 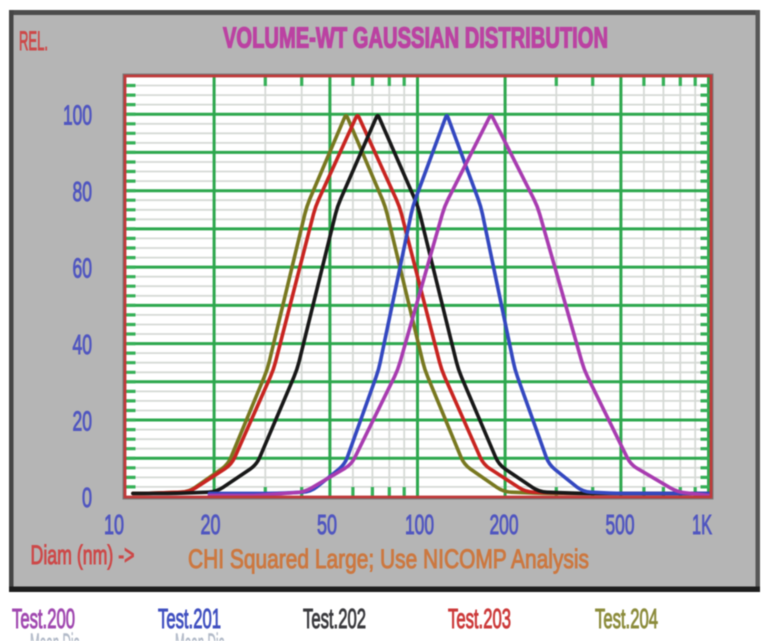 I want to click on svg-text: 60, so click(x=83, y=268).